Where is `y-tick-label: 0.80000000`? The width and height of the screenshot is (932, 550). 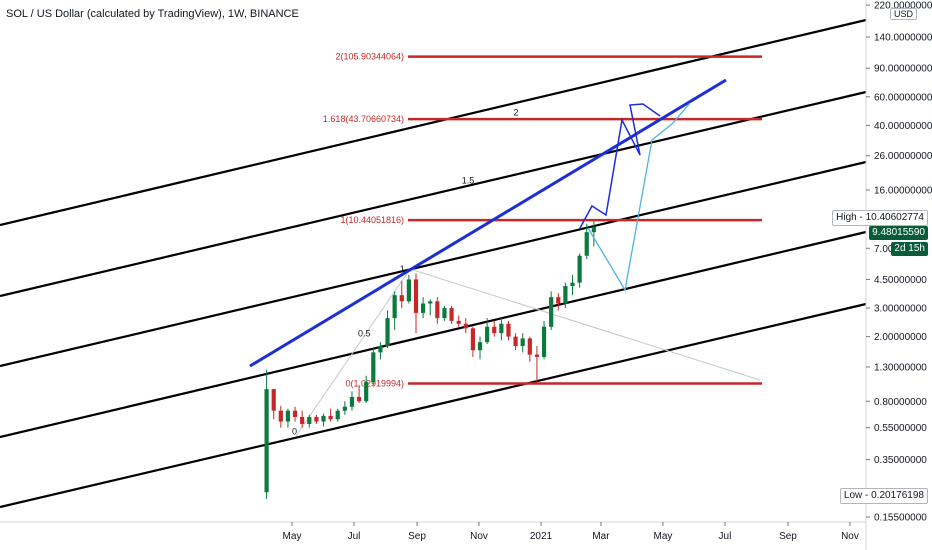
y-tick-label: 0.80000000 is located at coordinates (900, 402).